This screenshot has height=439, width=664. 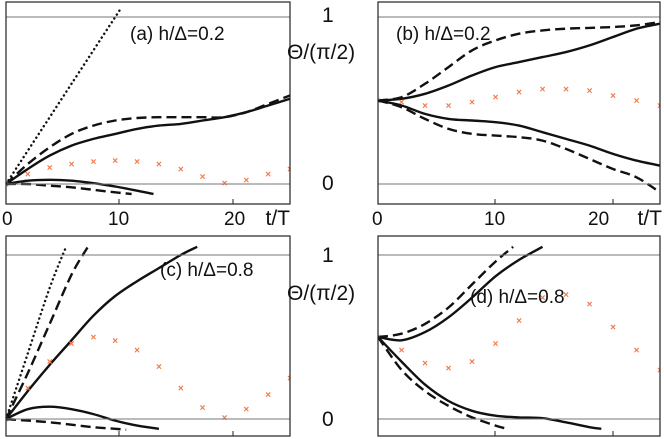 What do you see at coordinates (519, 93) in the screenshot?
I see `panel-b-marker-6: ×` at bounding box center [519, 93].